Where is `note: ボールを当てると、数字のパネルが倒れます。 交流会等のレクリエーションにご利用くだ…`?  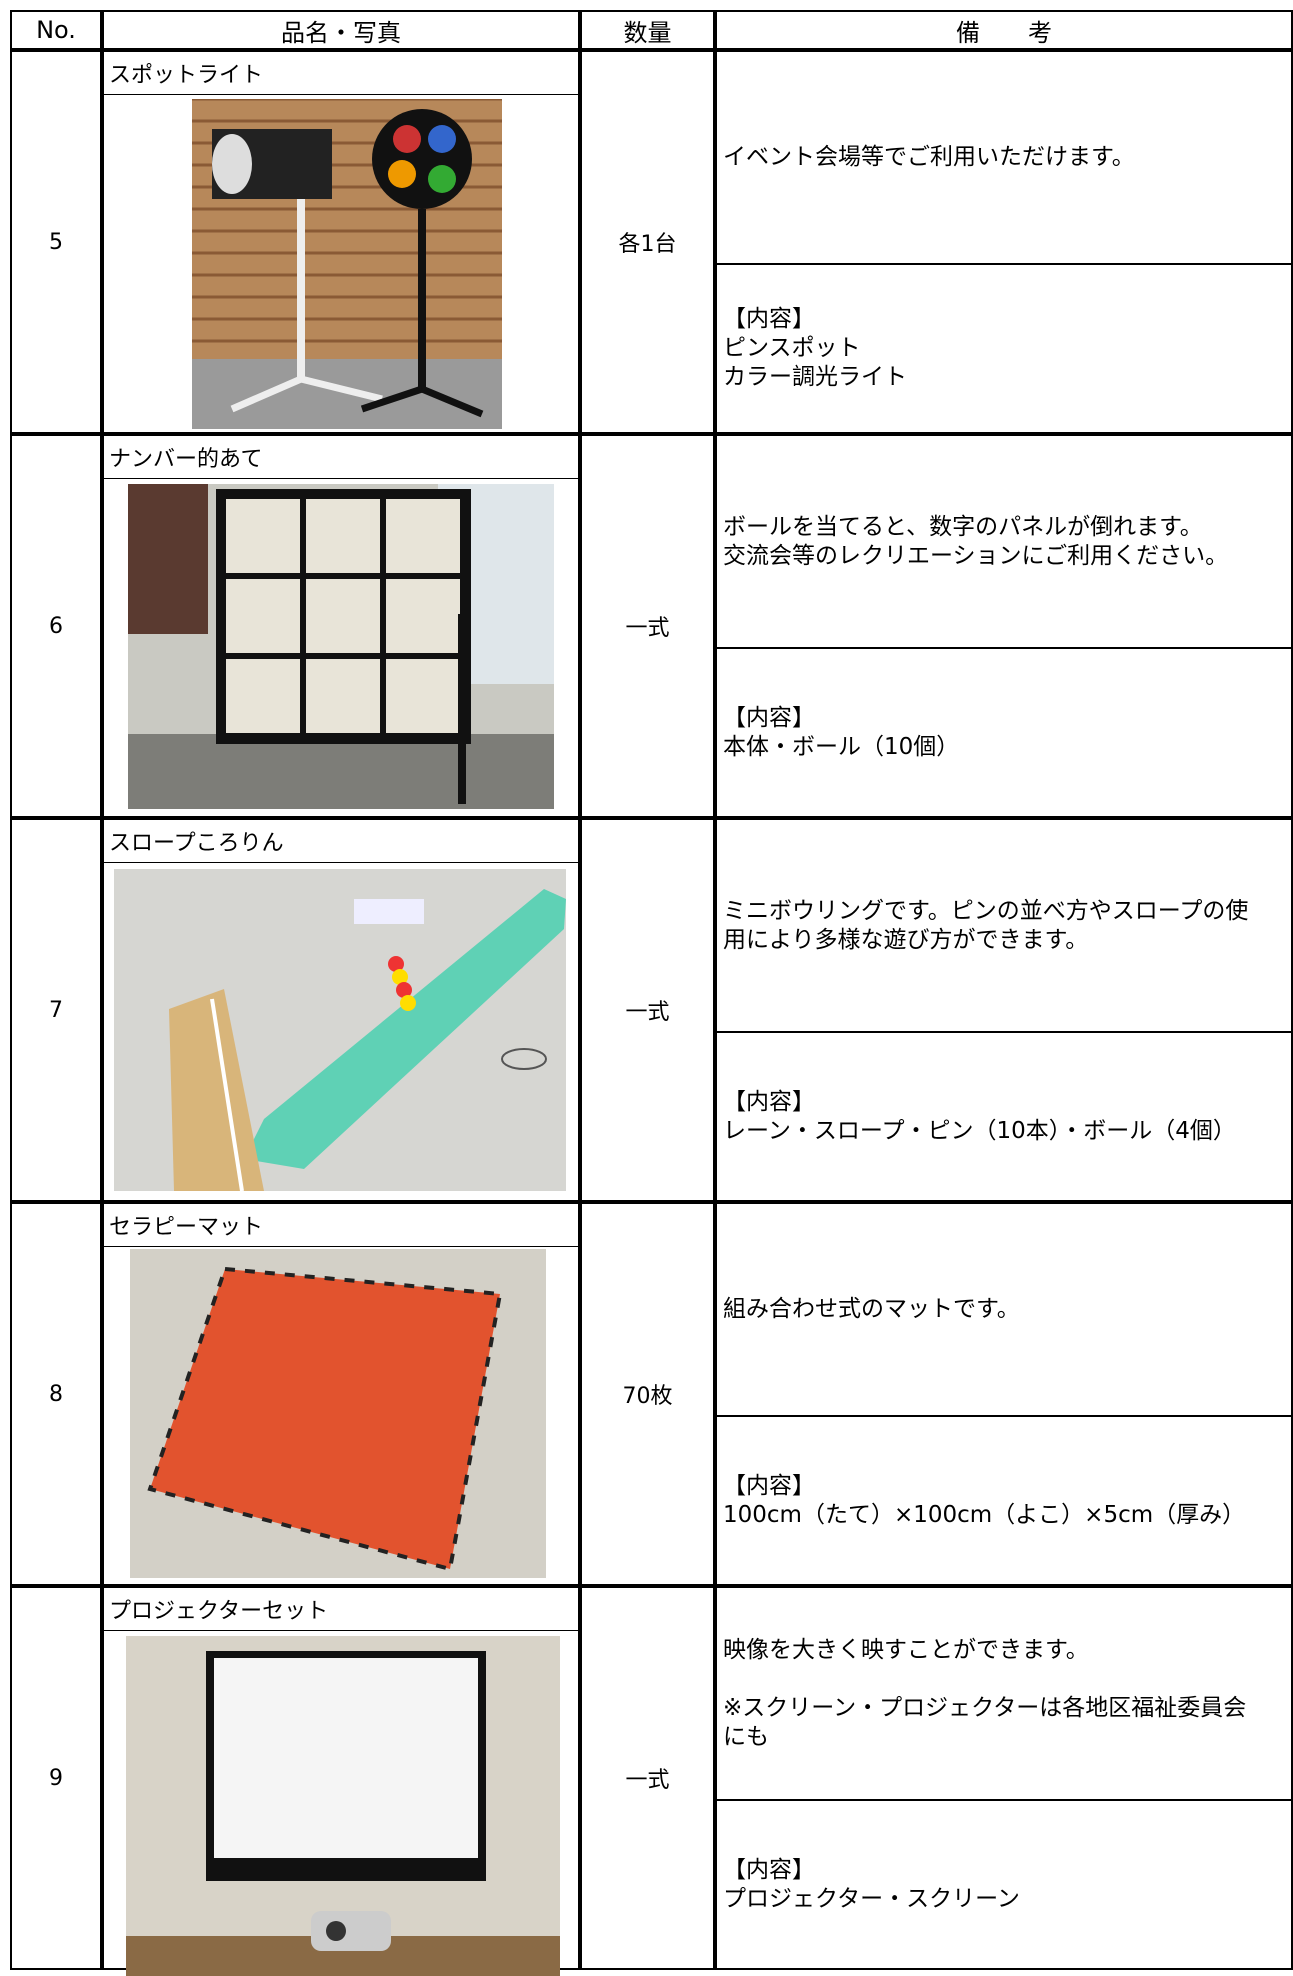
note: ボールを当てると、数字のパネルが倒れます。 交流会等のレクリエーションにご利用くだ… is located at coordinates (1004, 541).